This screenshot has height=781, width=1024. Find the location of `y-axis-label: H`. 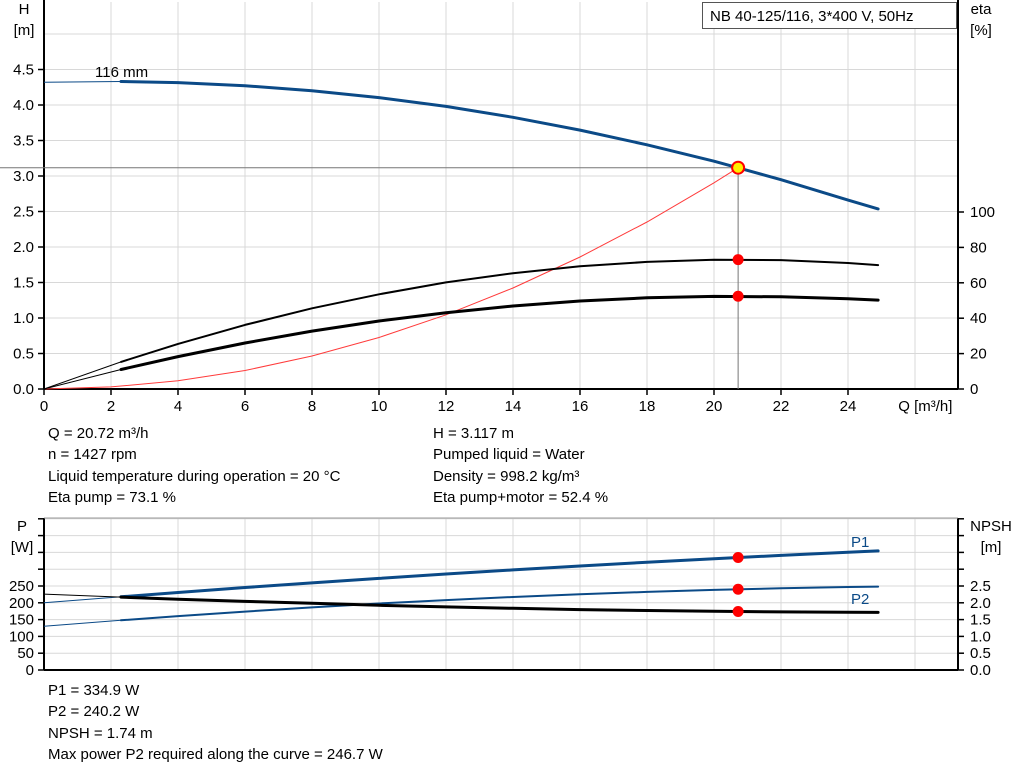

y-axis-label: H is located at coordinates (24, 9).